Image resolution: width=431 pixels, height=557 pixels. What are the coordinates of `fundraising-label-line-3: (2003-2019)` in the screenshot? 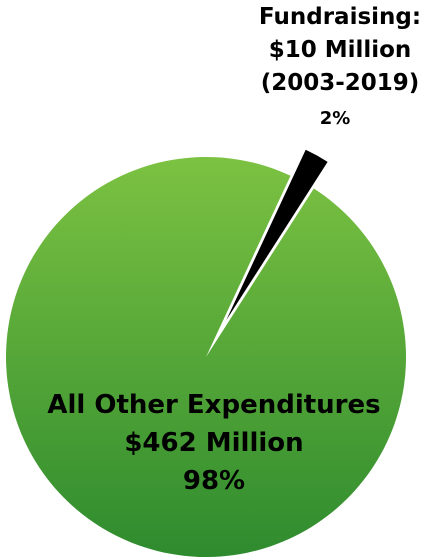 It's located at (340, 83).